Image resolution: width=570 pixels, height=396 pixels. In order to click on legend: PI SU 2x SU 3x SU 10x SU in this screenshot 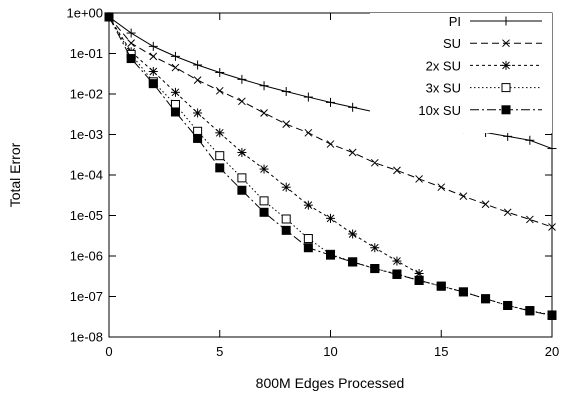, I will do `click(461, 73)`.